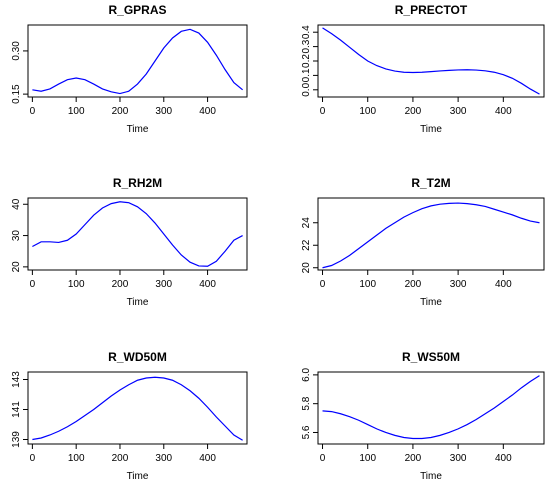 This screenshot has height=490, width=550. I want to click on y-tick-label: 143, so click(16, 379).